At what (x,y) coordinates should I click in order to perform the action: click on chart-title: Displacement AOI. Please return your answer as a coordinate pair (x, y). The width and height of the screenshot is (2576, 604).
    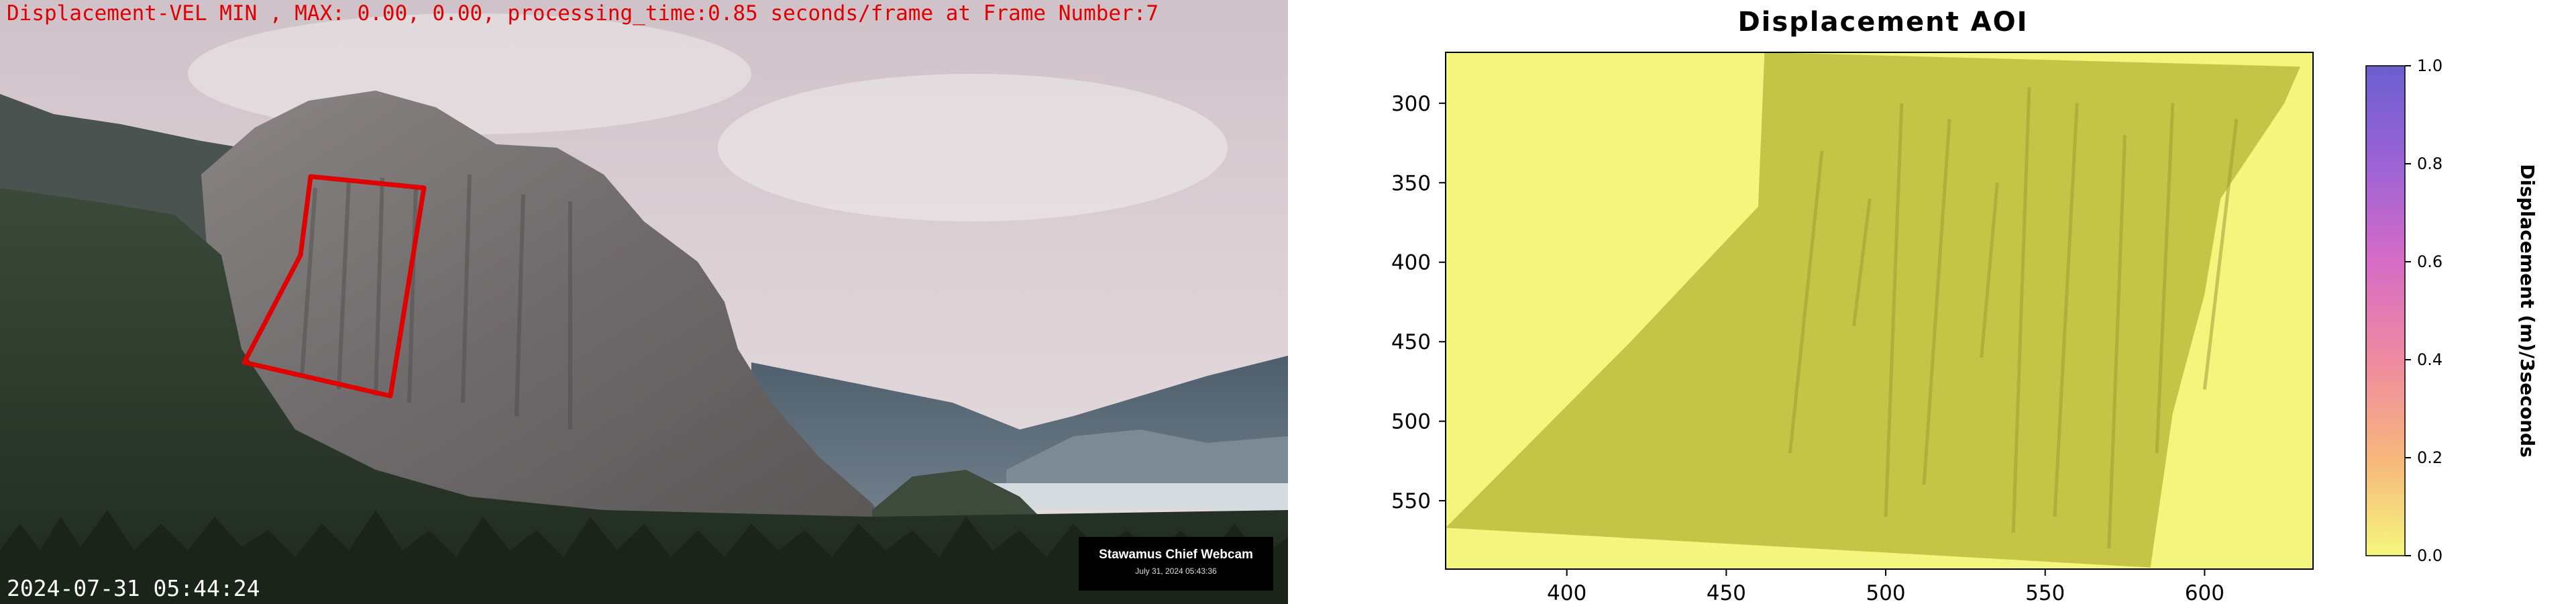
    Looking at the image, I should click on (1882, 22).